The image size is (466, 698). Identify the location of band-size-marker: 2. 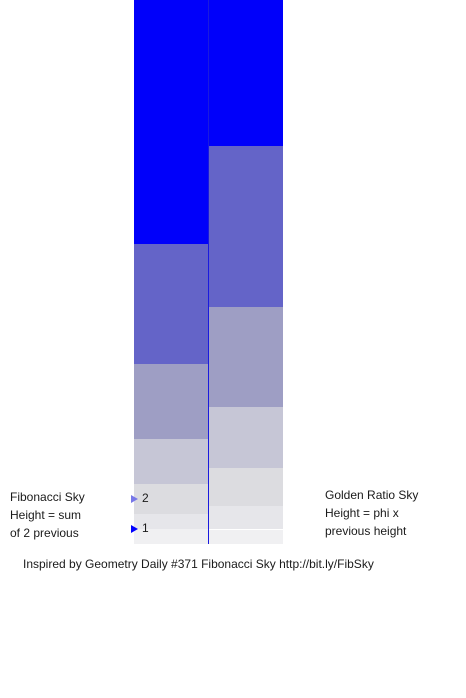
(140, 498).